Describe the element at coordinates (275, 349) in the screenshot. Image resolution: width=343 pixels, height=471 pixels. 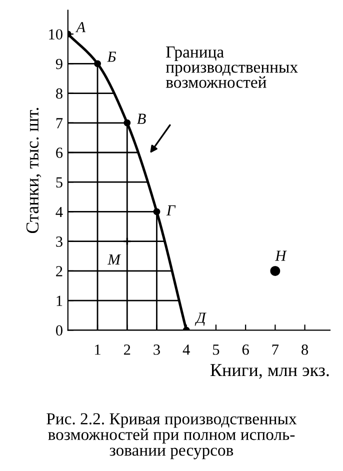
I see `x-tick-label: 7` at that location.